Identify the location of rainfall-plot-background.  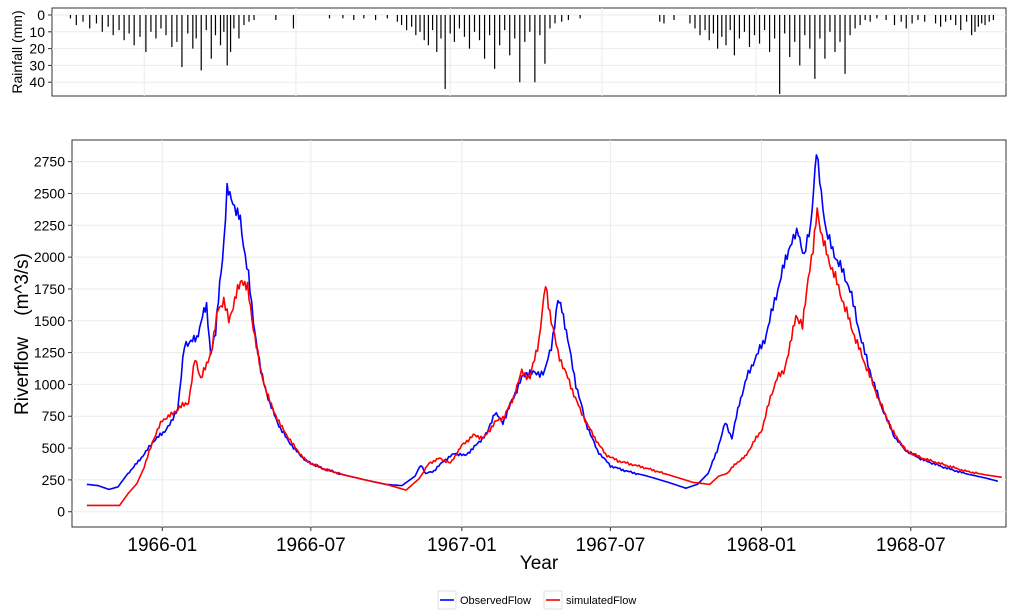
(529, 52).